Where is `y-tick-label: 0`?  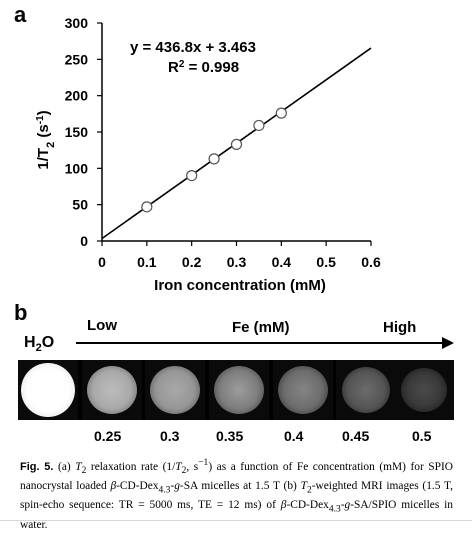
y-tick-label: 0 is located at coordinates (84, 241).